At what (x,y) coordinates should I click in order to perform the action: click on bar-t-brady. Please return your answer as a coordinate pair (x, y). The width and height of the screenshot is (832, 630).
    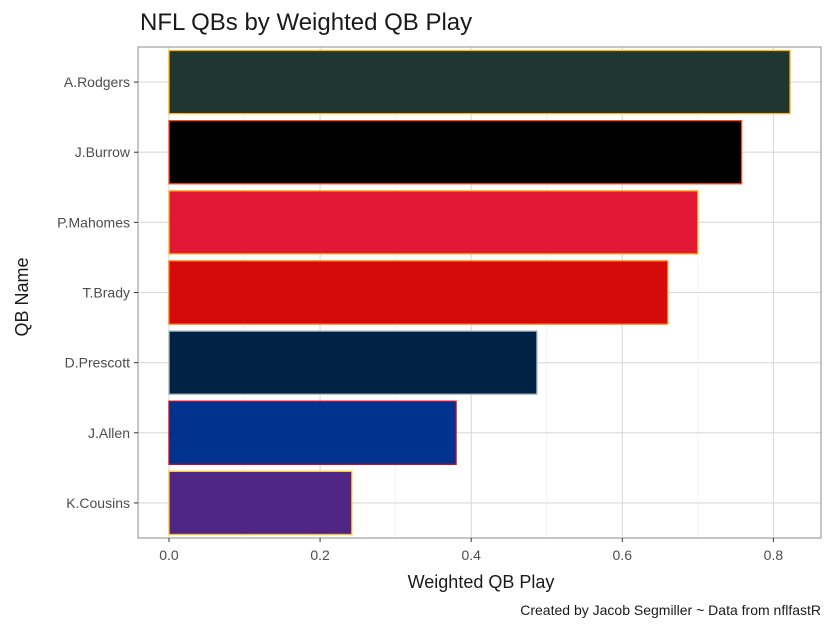
    Looking at the image, I should click on (418, 292).